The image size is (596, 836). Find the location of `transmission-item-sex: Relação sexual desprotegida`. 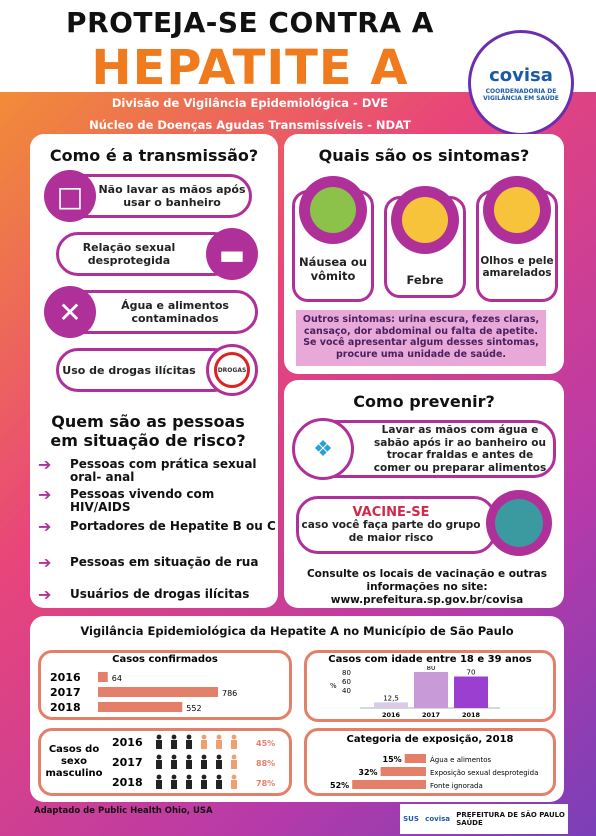

transmission-item-sex: Relação sexual desprotegida is located at coordinates (146, 254).